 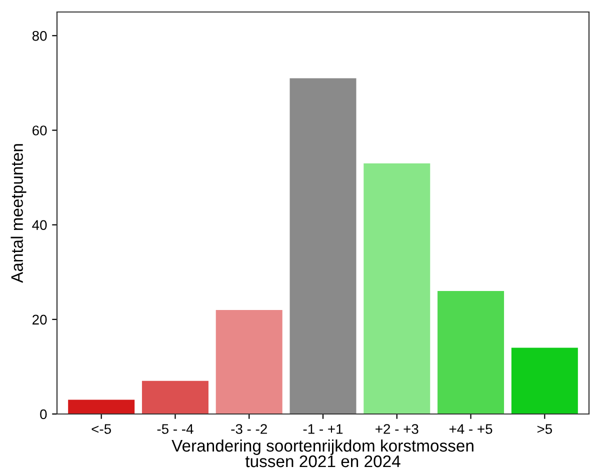 What do you see at coordinates (39, 319) in the screenshot?
I see `y-tick-label: 20` at bounding box center [39, 319].